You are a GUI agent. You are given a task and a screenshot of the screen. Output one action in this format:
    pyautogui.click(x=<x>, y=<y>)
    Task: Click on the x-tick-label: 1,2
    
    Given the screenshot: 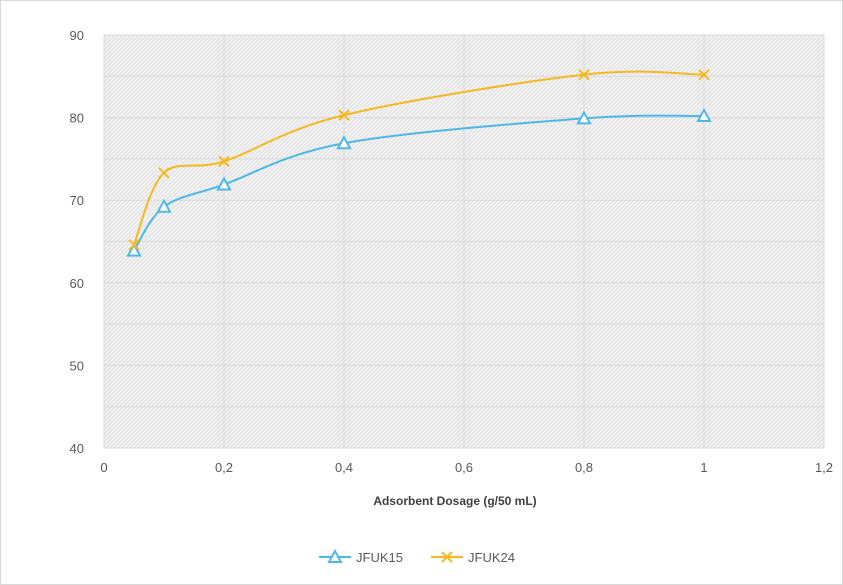 What is the action you would take?
    pyautogui.click(x=824, y=467)
    